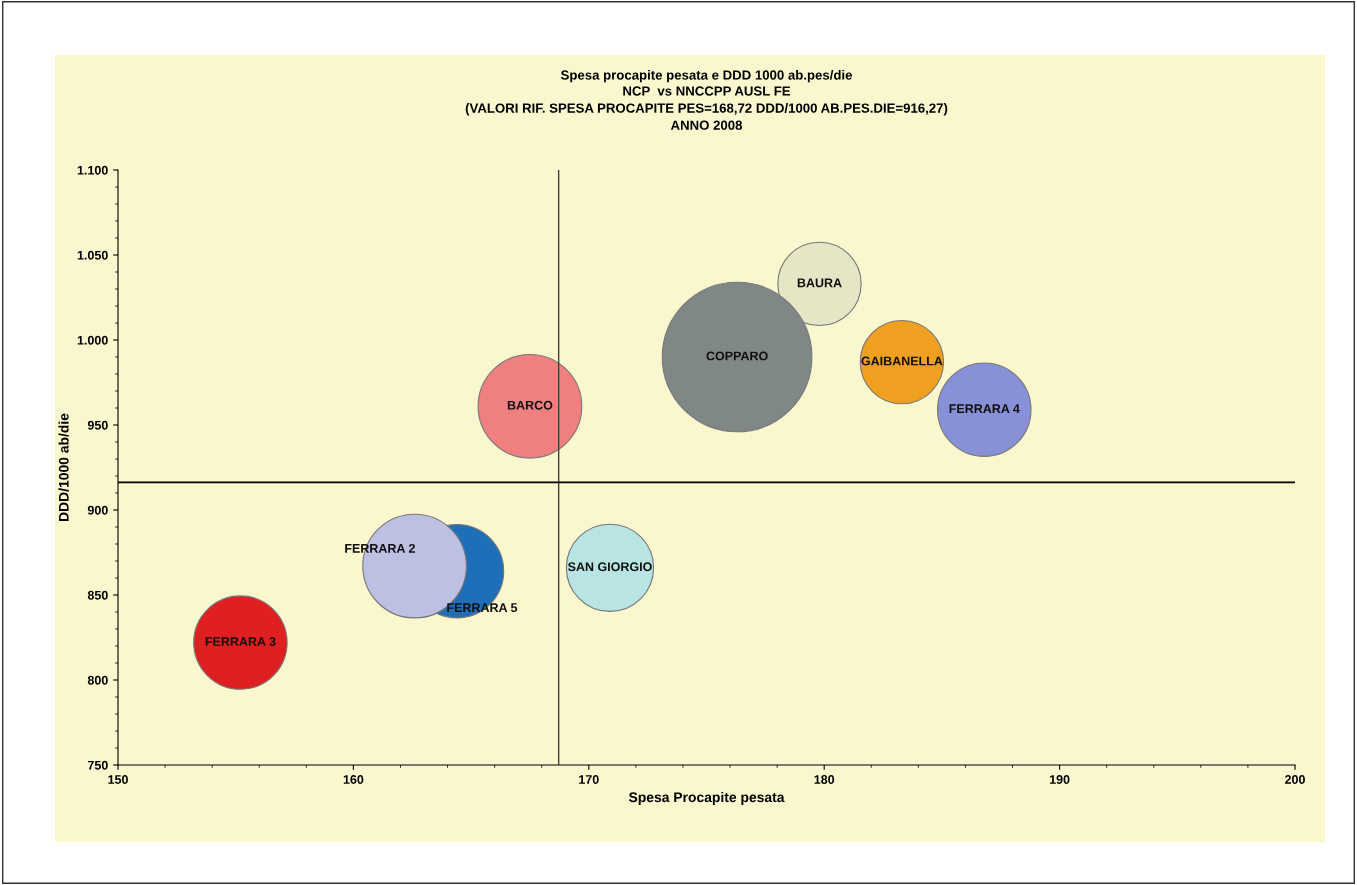 Image resolution: width=1357 pixels, height=885 pixels. Describe the element at coordinates (737, 356) in the screenshot. I see `series-label: COPPARO` at that location.